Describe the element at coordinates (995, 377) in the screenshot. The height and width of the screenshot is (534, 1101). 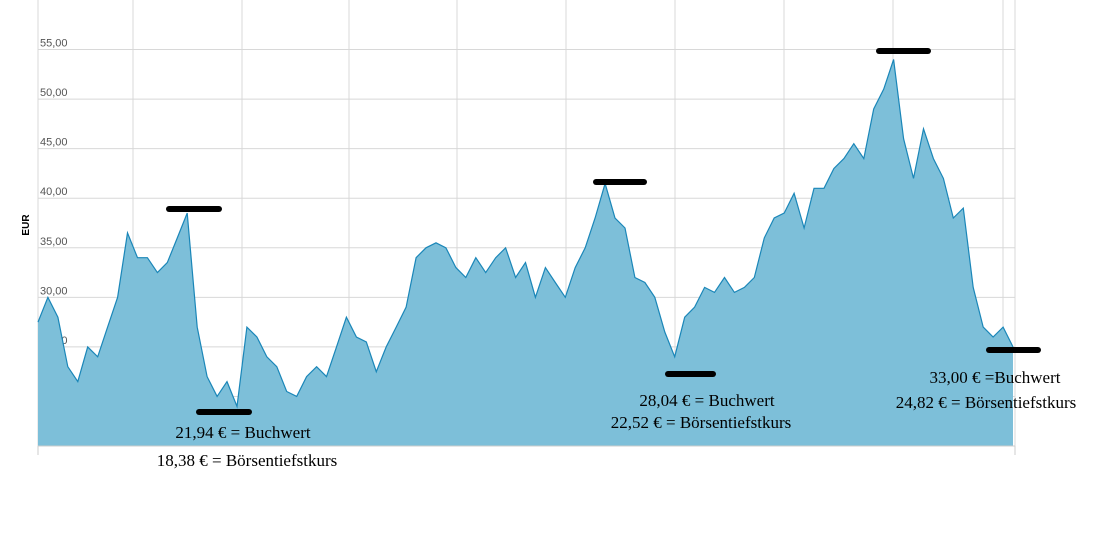
I see `annotation: 33,00 € =Buchwert` at that location.